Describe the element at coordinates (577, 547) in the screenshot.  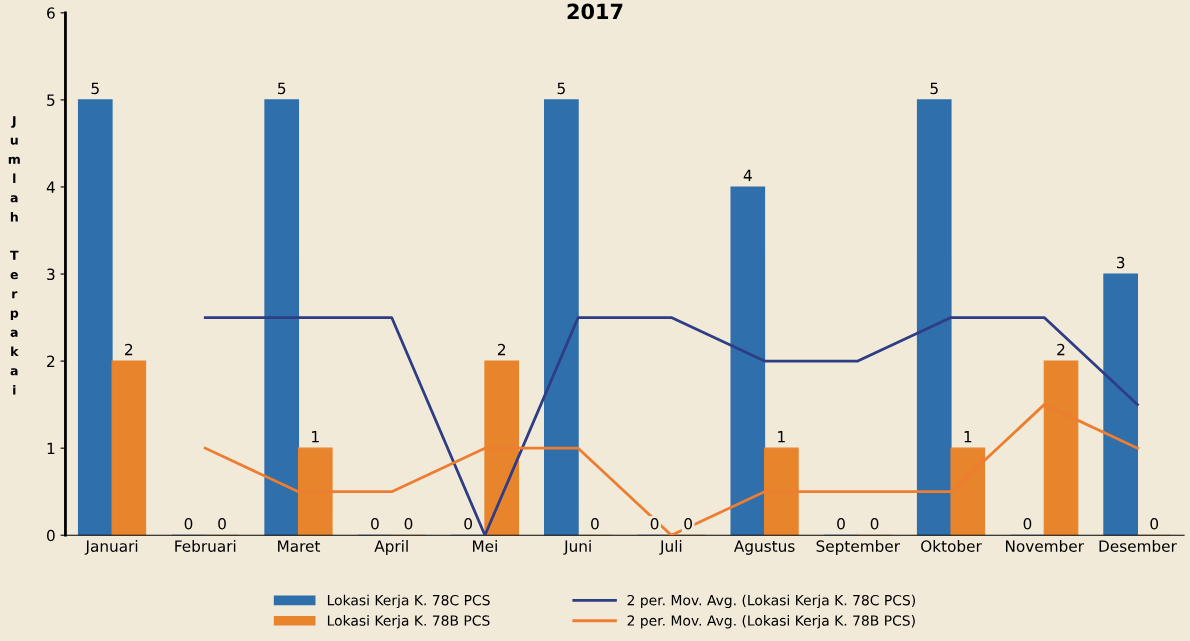
I see `x-tick-label: Juni` at that location.